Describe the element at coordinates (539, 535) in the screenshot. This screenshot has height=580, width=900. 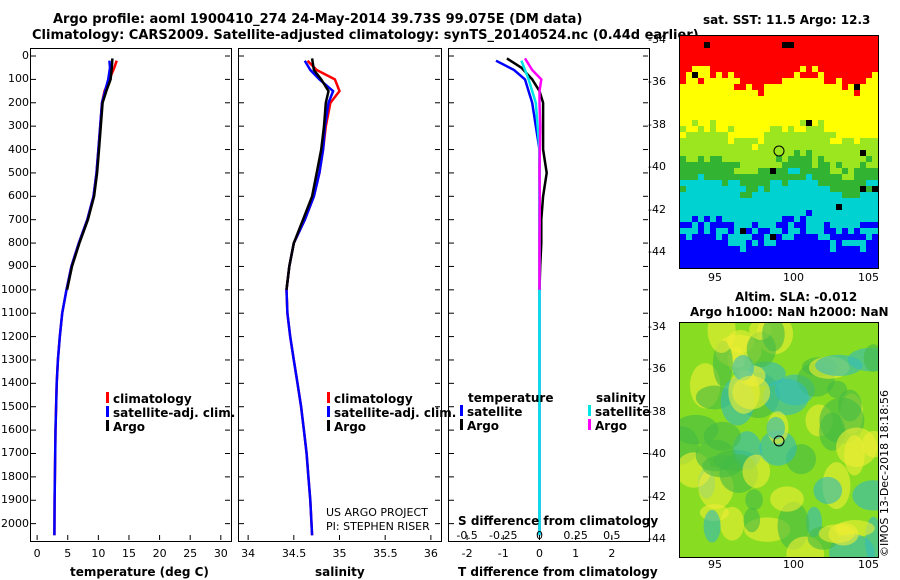
I see `sdiff-tick-label: 0` at that location.